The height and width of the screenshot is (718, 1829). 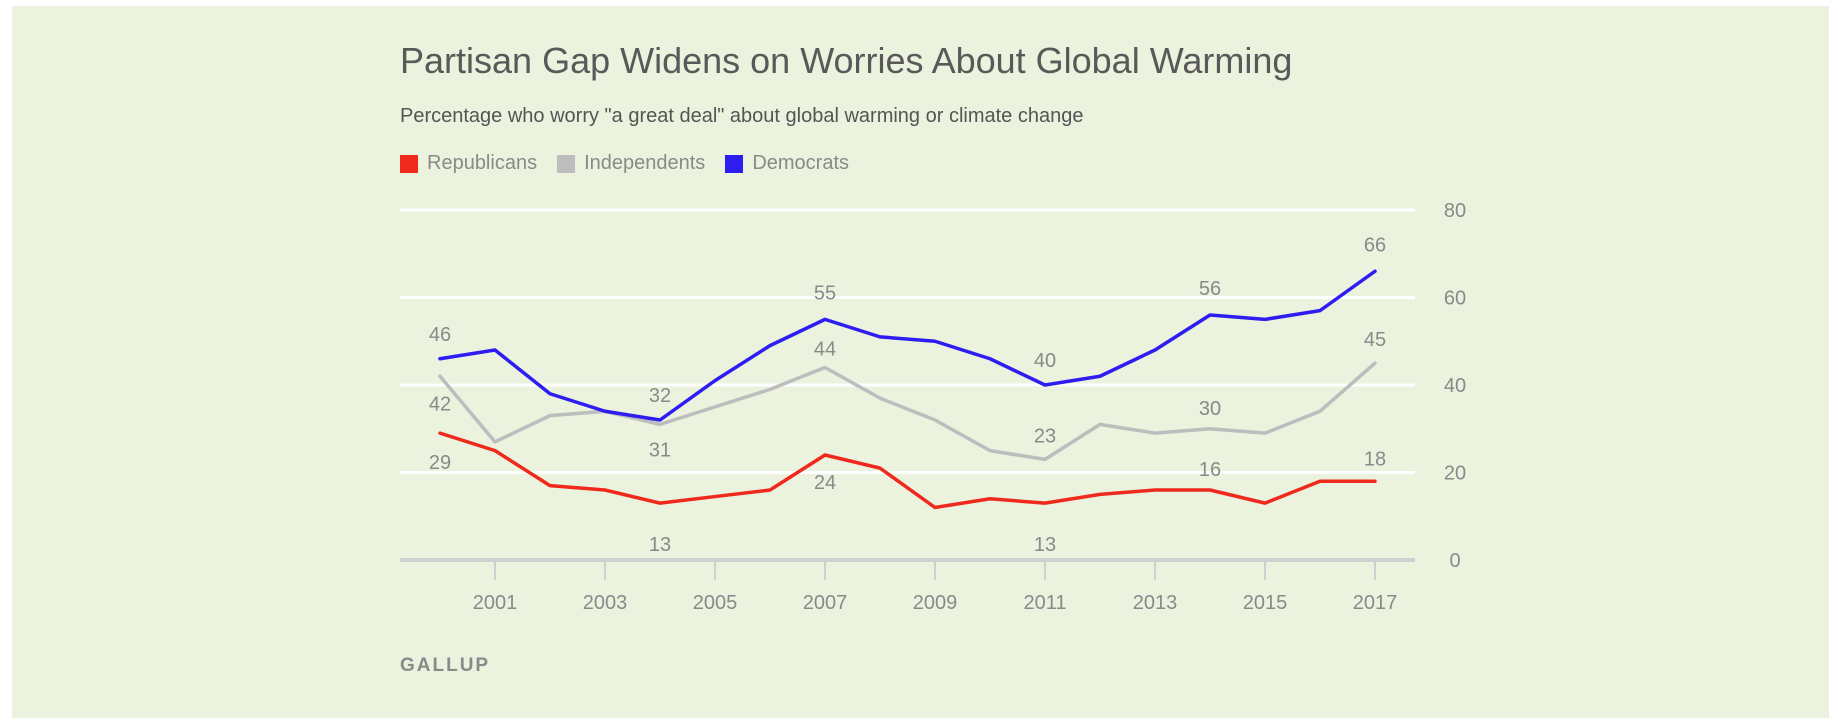 What do you see at coordinates (1210, 409) in the screenshot?
I see `data-label-independents: 30` at bounding box center [1210, 409].